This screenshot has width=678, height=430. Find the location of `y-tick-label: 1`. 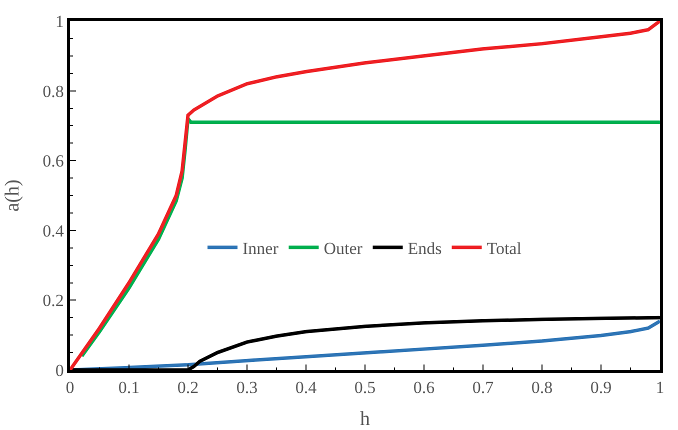

y-tick-label: 1 is located at coordinates (59, 21).